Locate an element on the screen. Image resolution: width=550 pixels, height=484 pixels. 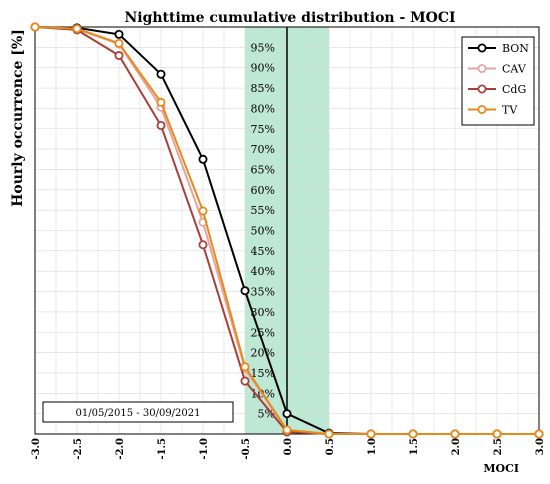
x-tick-label: 0.5 is located at coordinates (330, 446).